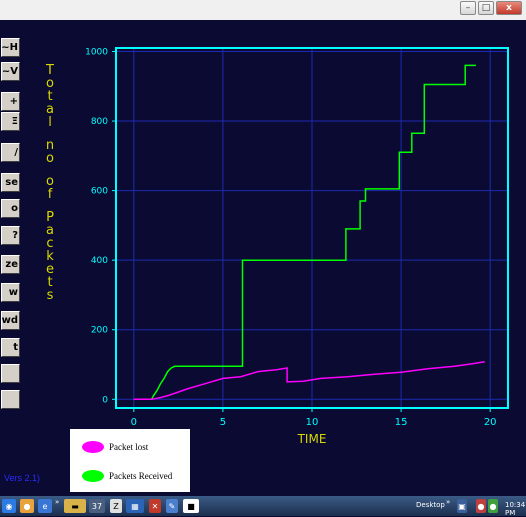 The height and width of the screenshot is (517, 526). I want to click on legend-swatch-packet-lost, so click(93, 447).